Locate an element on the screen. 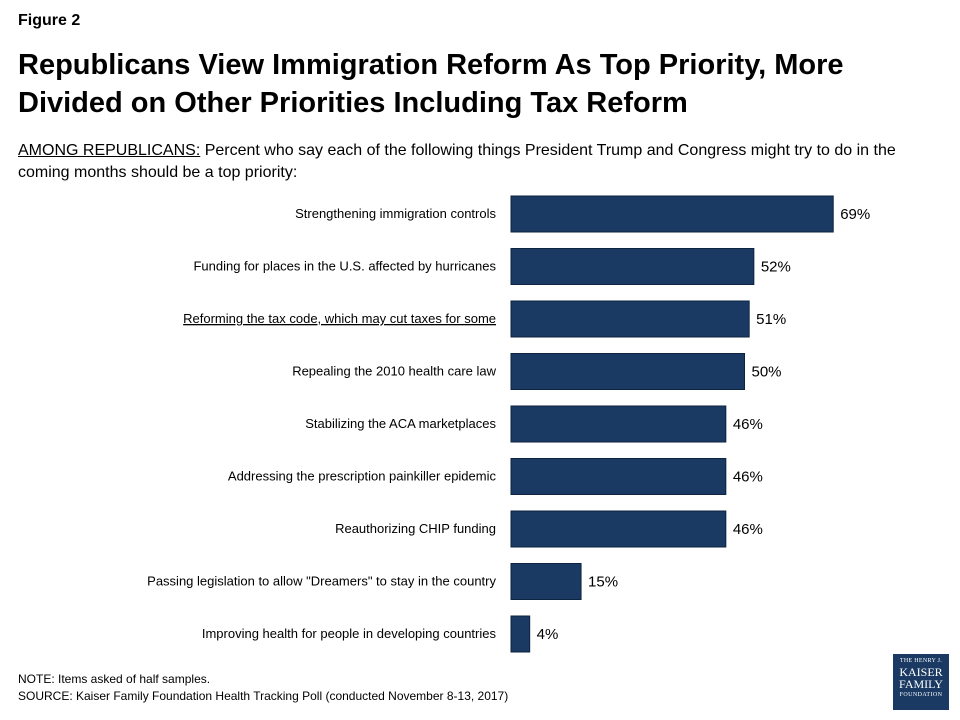 This screenshot has width=960, height=720. logo-line-4: FOUNDATION is located at coordinates (921, 695).